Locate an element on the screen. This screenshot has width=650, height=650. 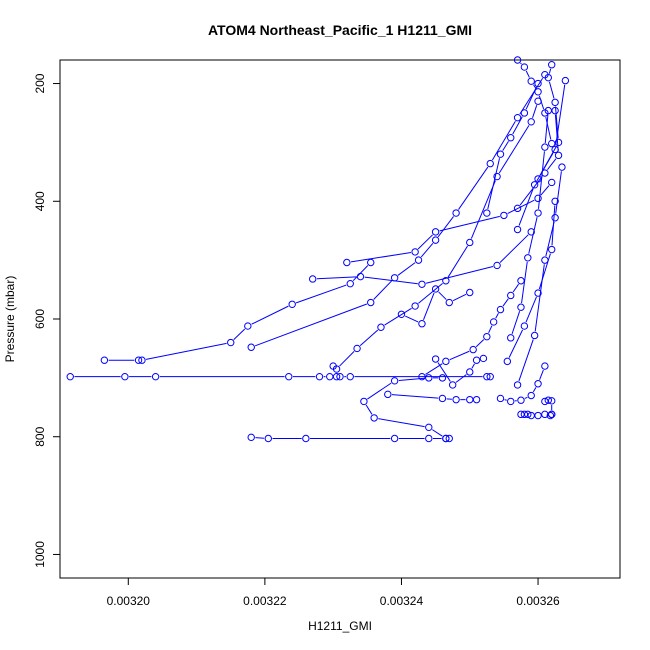
x-tick-label: 0.00322 is located at coordinates (265, 601).